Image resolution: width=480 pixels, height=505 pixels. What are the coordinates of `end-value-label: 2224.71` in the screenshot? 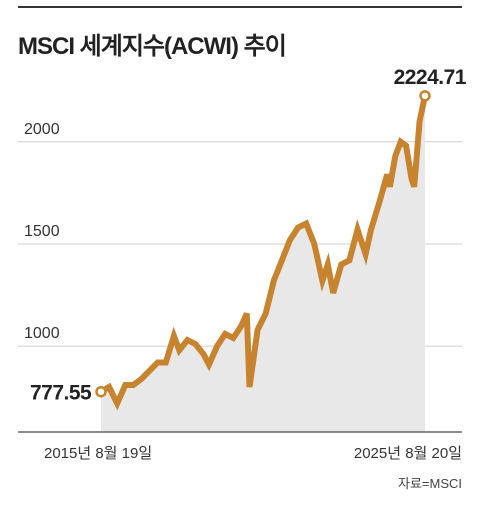 It's located at (430, 77).